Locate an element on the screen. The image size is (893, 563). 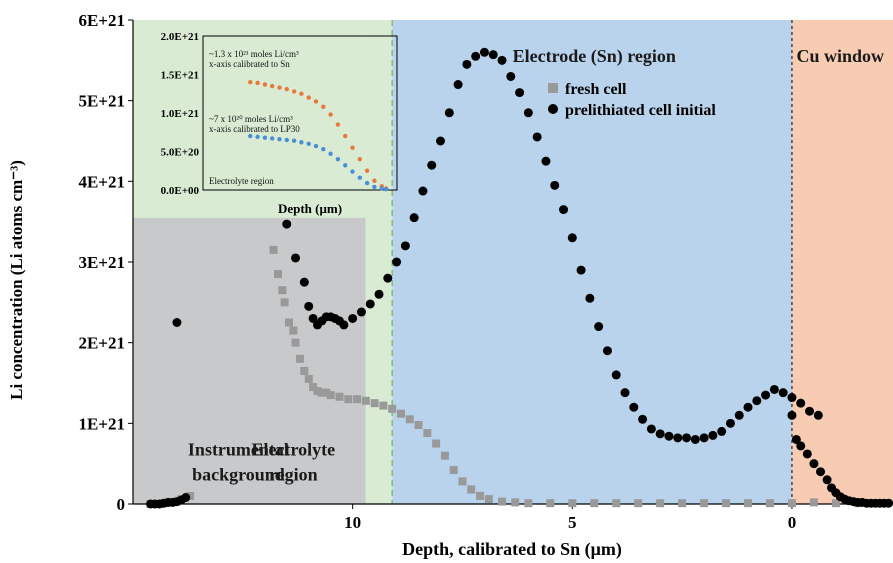
region-label-1-0: Electrolyte is located at coordinates (294, 450).